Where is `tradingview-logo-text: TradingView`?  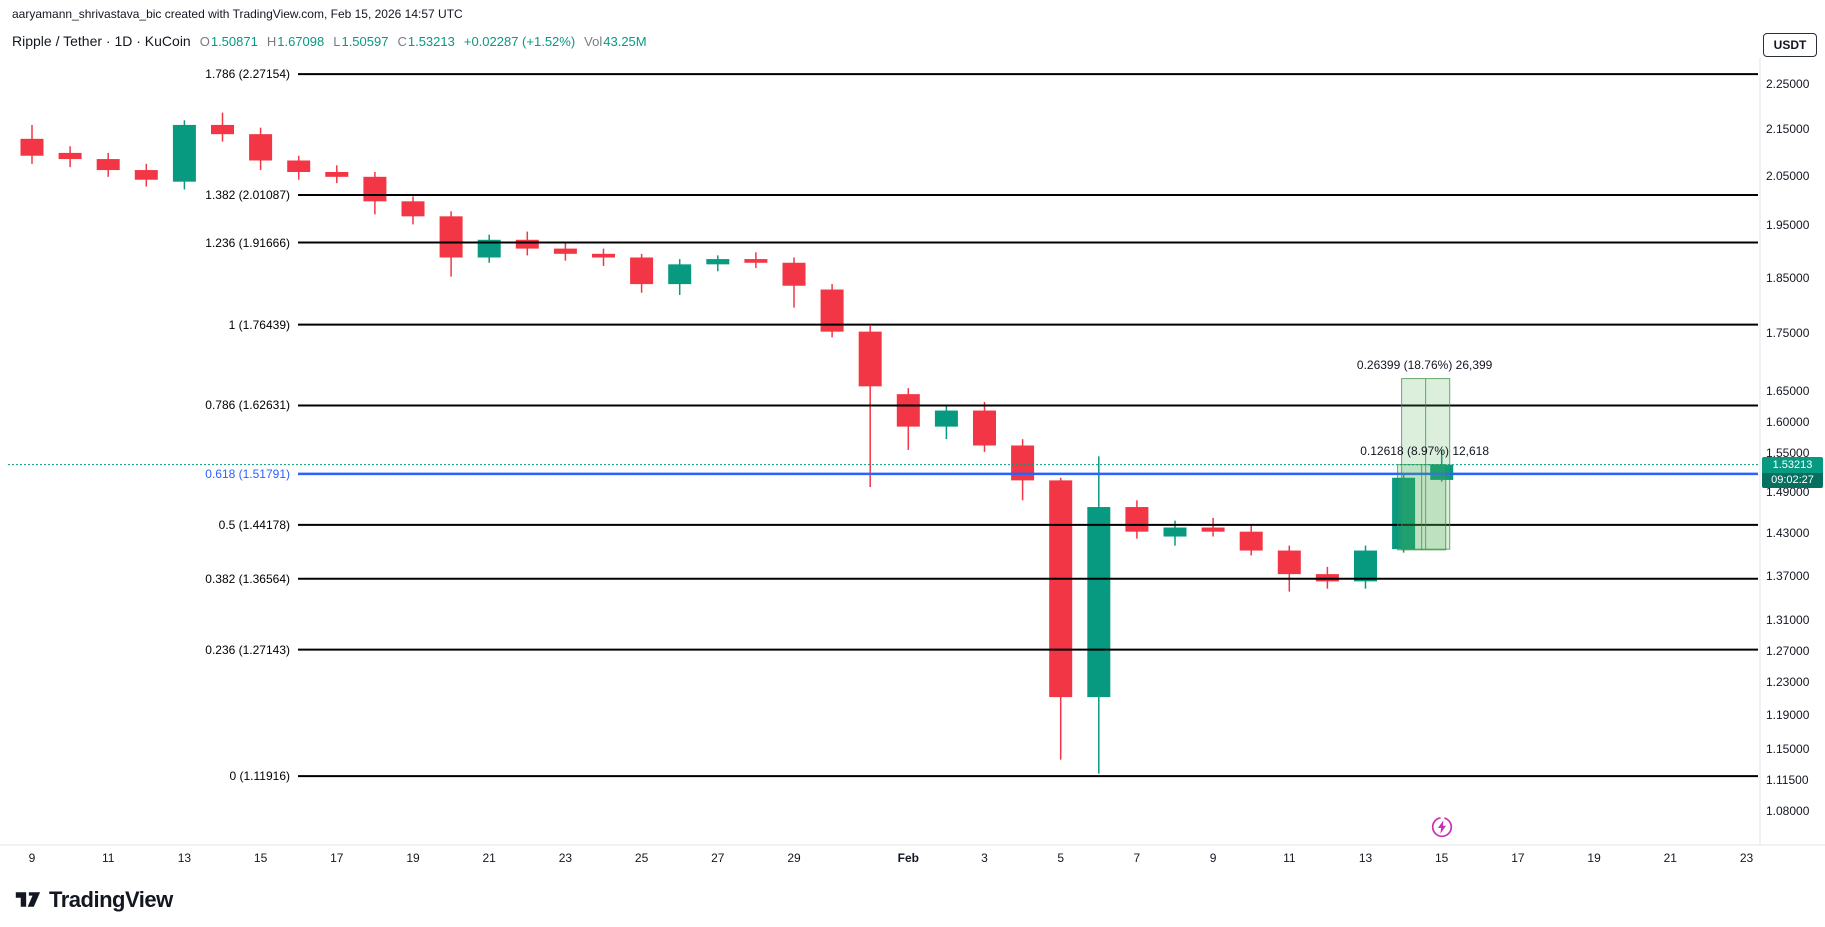
tradingview-logo-text: TradingView is located at coordinates (111, 899).